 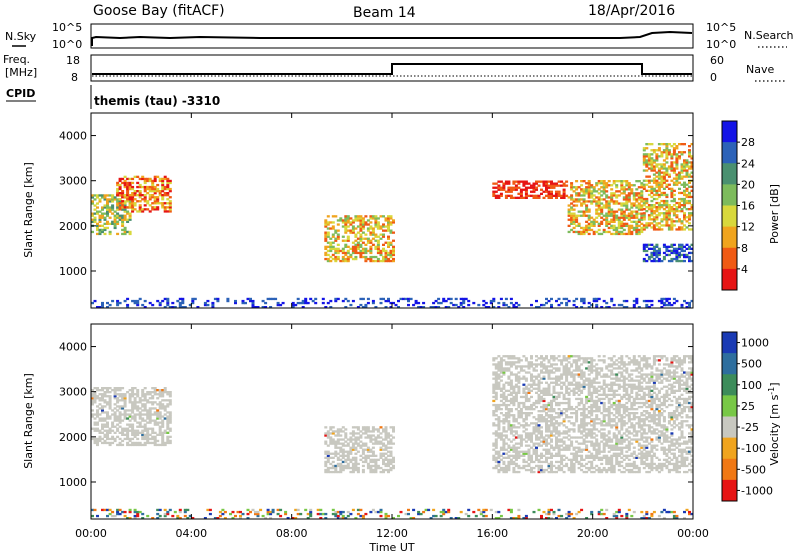 I want to click on noise-left-tick-top: 10^5, so click(x=67, y=27).